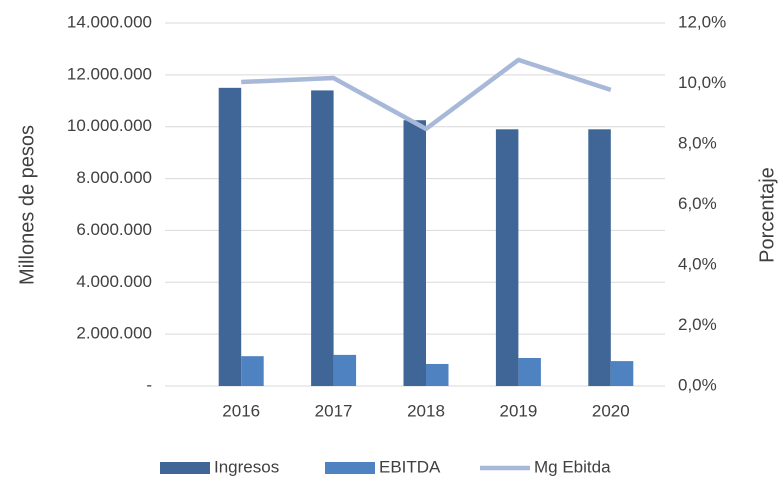 This screenshot has width=783, height=488. Describe the element at coordinates (334, 410) in the screenshot. I see `x-tick-label: 2017` at that location.